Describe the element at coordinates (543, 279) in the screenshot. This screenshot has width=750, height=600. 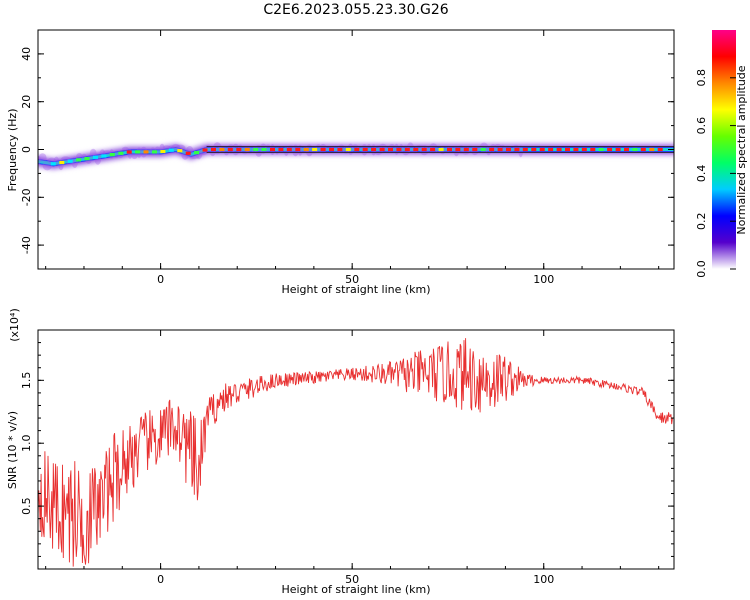
I see `spectrogram-x-tick-label: 100` at that location.